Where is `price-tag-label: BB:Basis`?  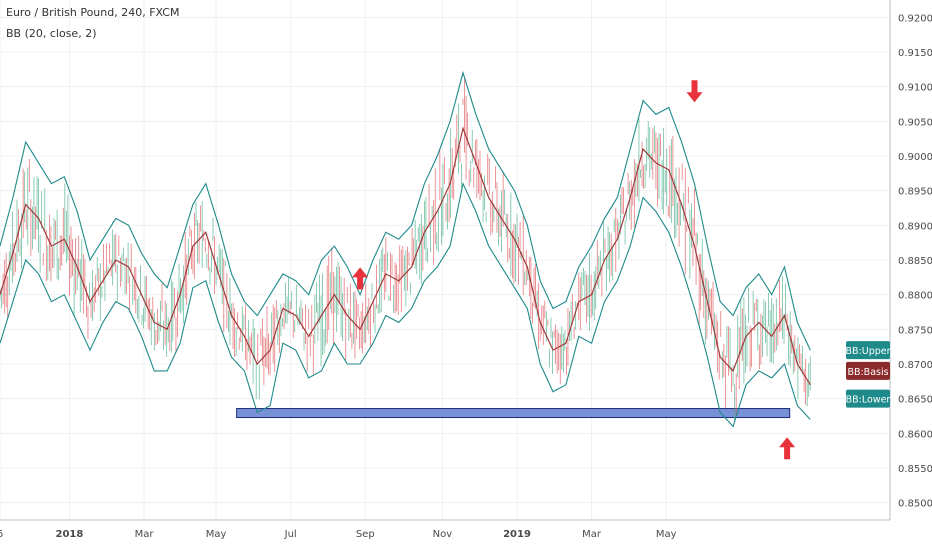 price-tag-label: BB:Basis is located at coordinates (867, 372).